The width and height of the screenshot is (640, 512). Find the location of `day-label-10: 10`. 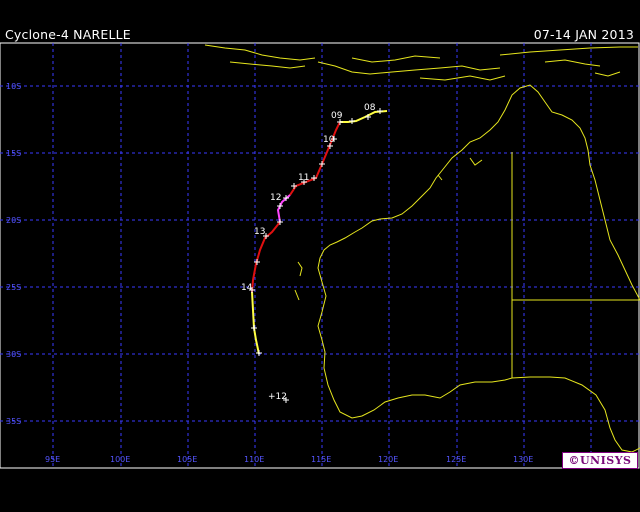

day-label-10: 10 is located at coordinates (329, 140).